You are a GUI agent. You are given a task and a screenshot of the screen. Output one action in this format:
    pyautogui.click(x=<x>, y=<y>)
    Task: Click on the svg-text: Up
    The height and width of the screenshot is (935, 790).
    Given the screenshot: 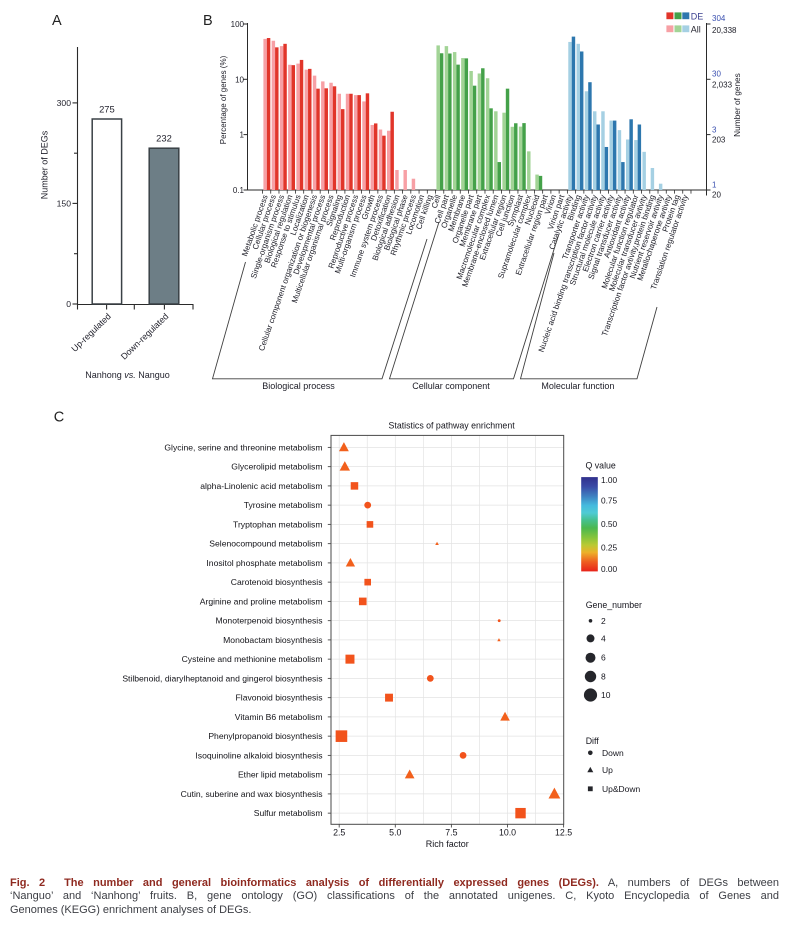 What is the action you would take?
    pyautogui.click(x=607, y=770)
    